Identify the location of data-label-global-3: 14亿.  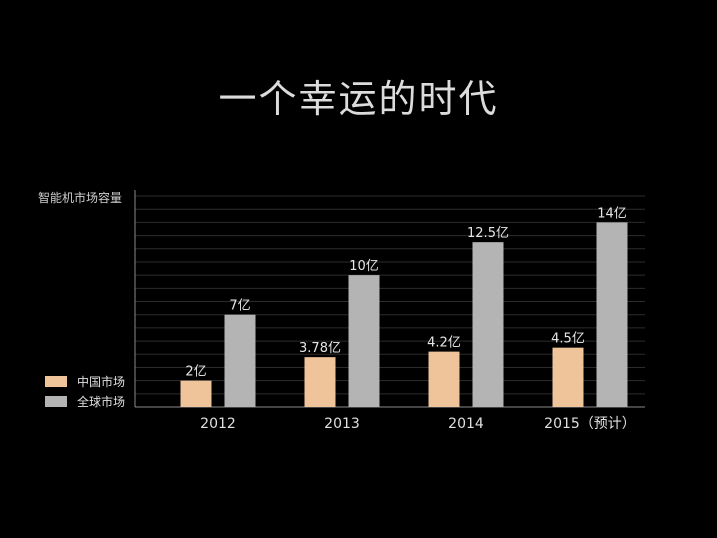
(612, 213).